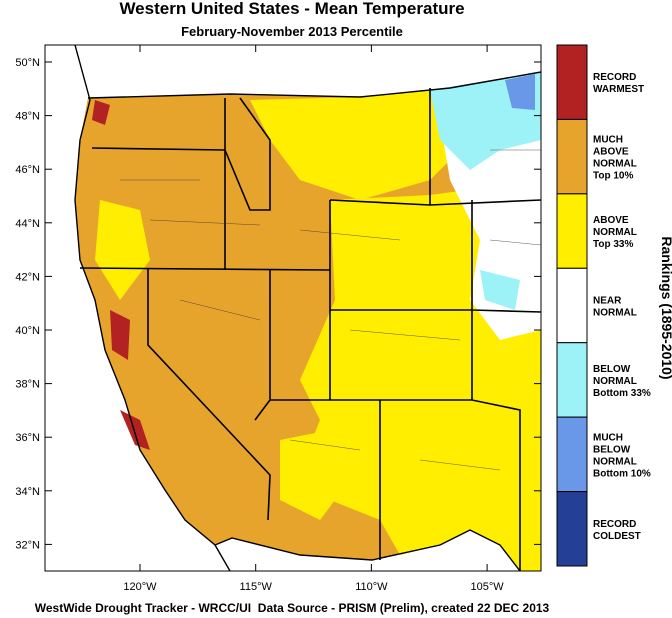 Image resolution: width=672 pixels, height=618 pixels. What do you see at coordinates (27, 170) in the screenshot?
I see `lat-tick-label: 46°N` at bounding box center [27, 170].